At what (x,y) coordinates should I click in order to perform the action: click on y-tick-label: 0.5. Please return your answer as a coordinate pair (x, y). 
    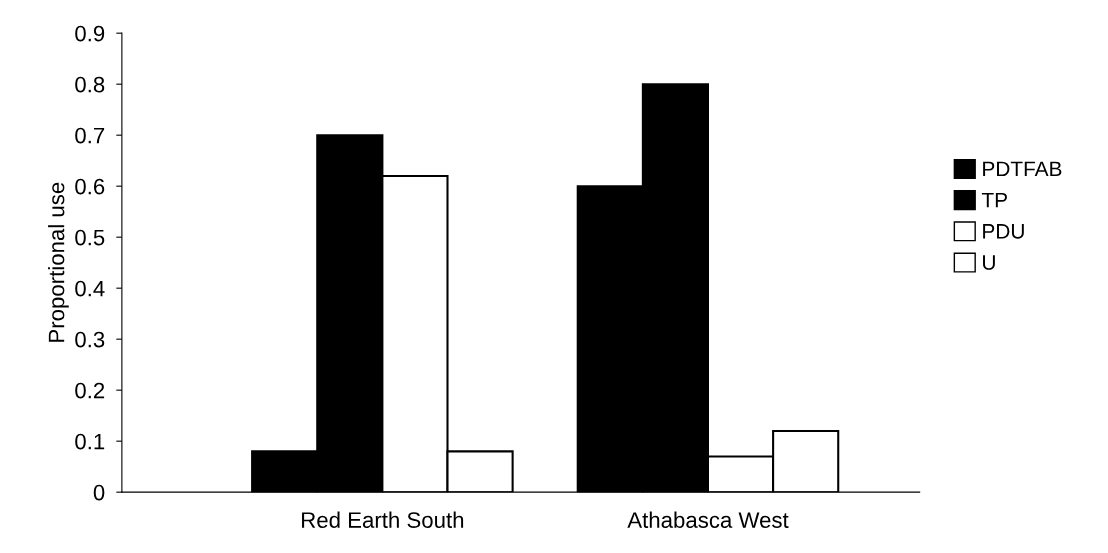
    Looking at the image, I should click on (90, 237).